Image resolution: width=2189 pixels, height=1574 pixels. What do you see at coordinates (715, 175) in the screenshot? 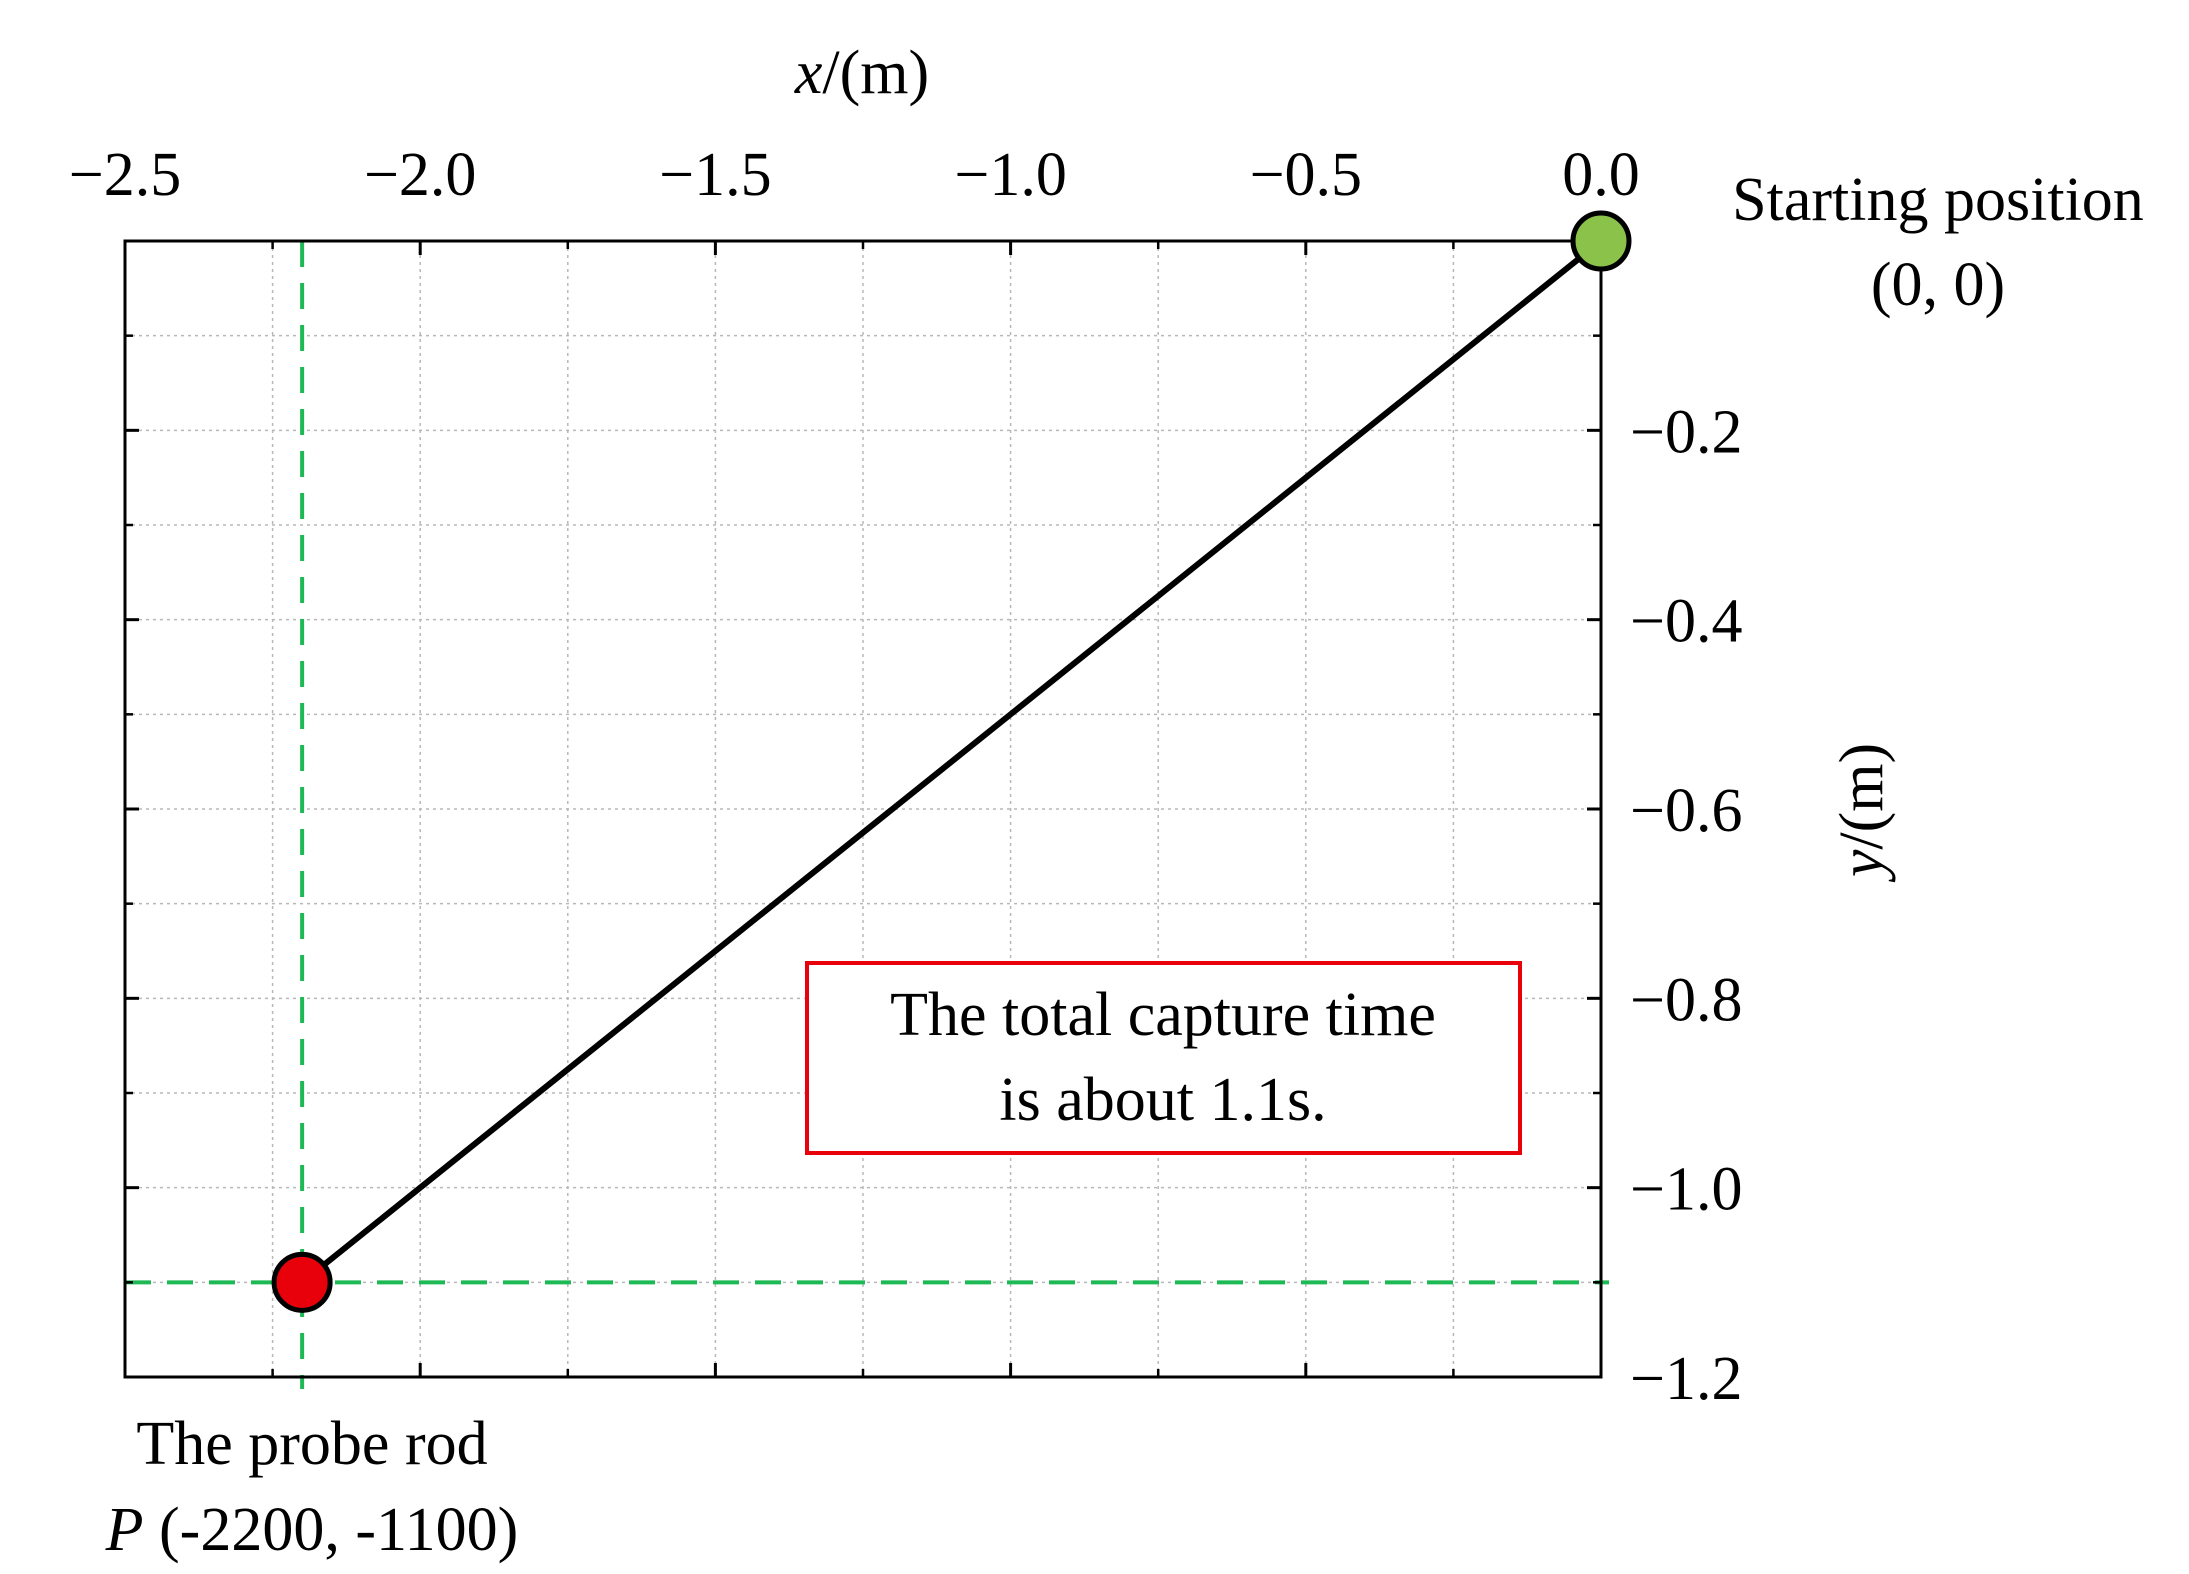
I see `x-tick-label: −1.5` at bounding box center [715, 175].